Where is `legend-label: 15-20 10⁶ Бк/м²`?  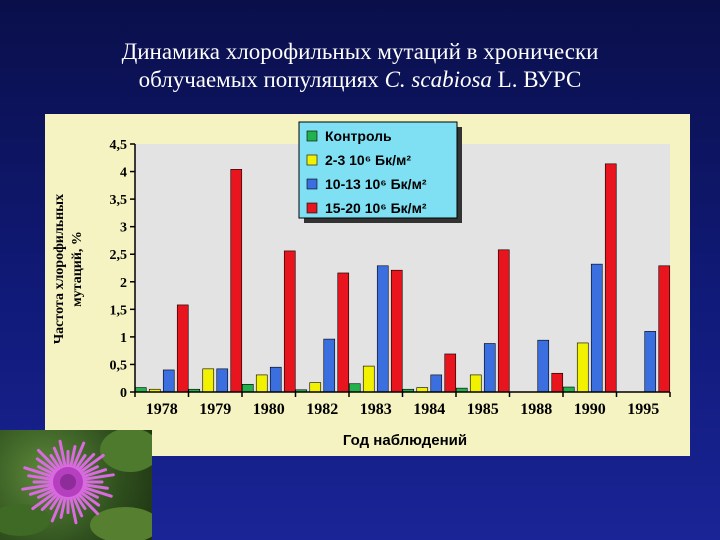 legend-label: 15-20 10⁶ Бк/м² is located at coordinates (376, 208).